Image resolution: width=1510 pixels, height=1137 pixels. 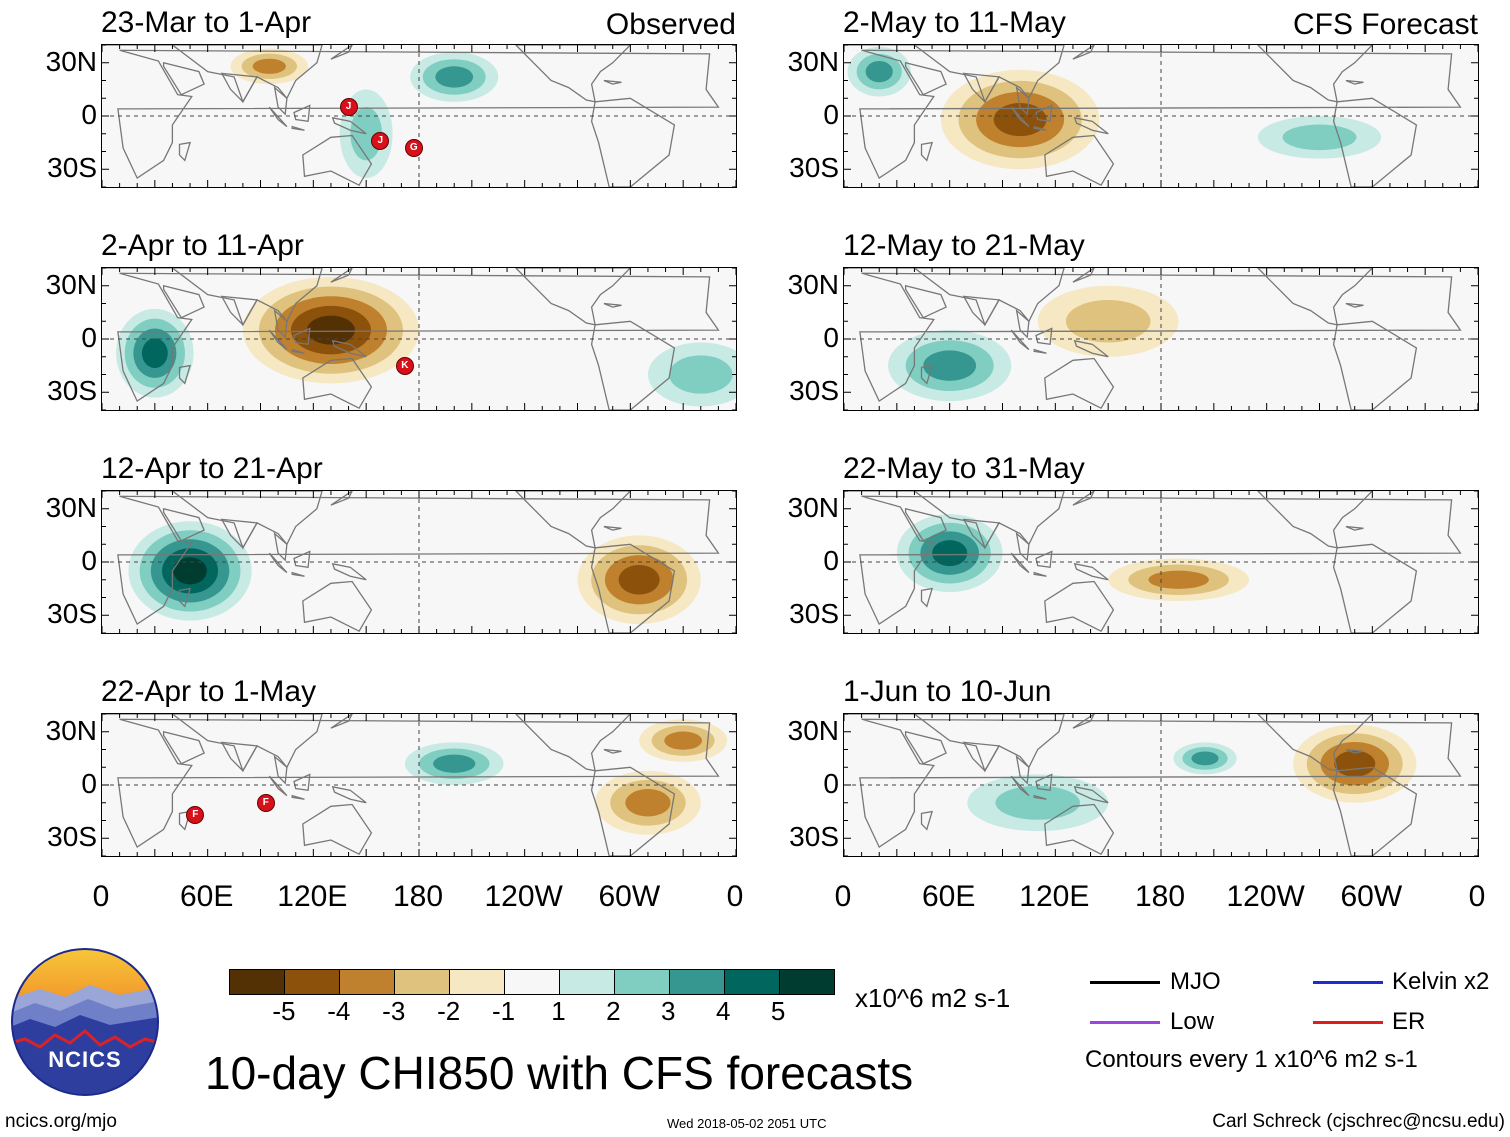 I want to click on legend-kelvin-line, so click(x=1348, y=982).